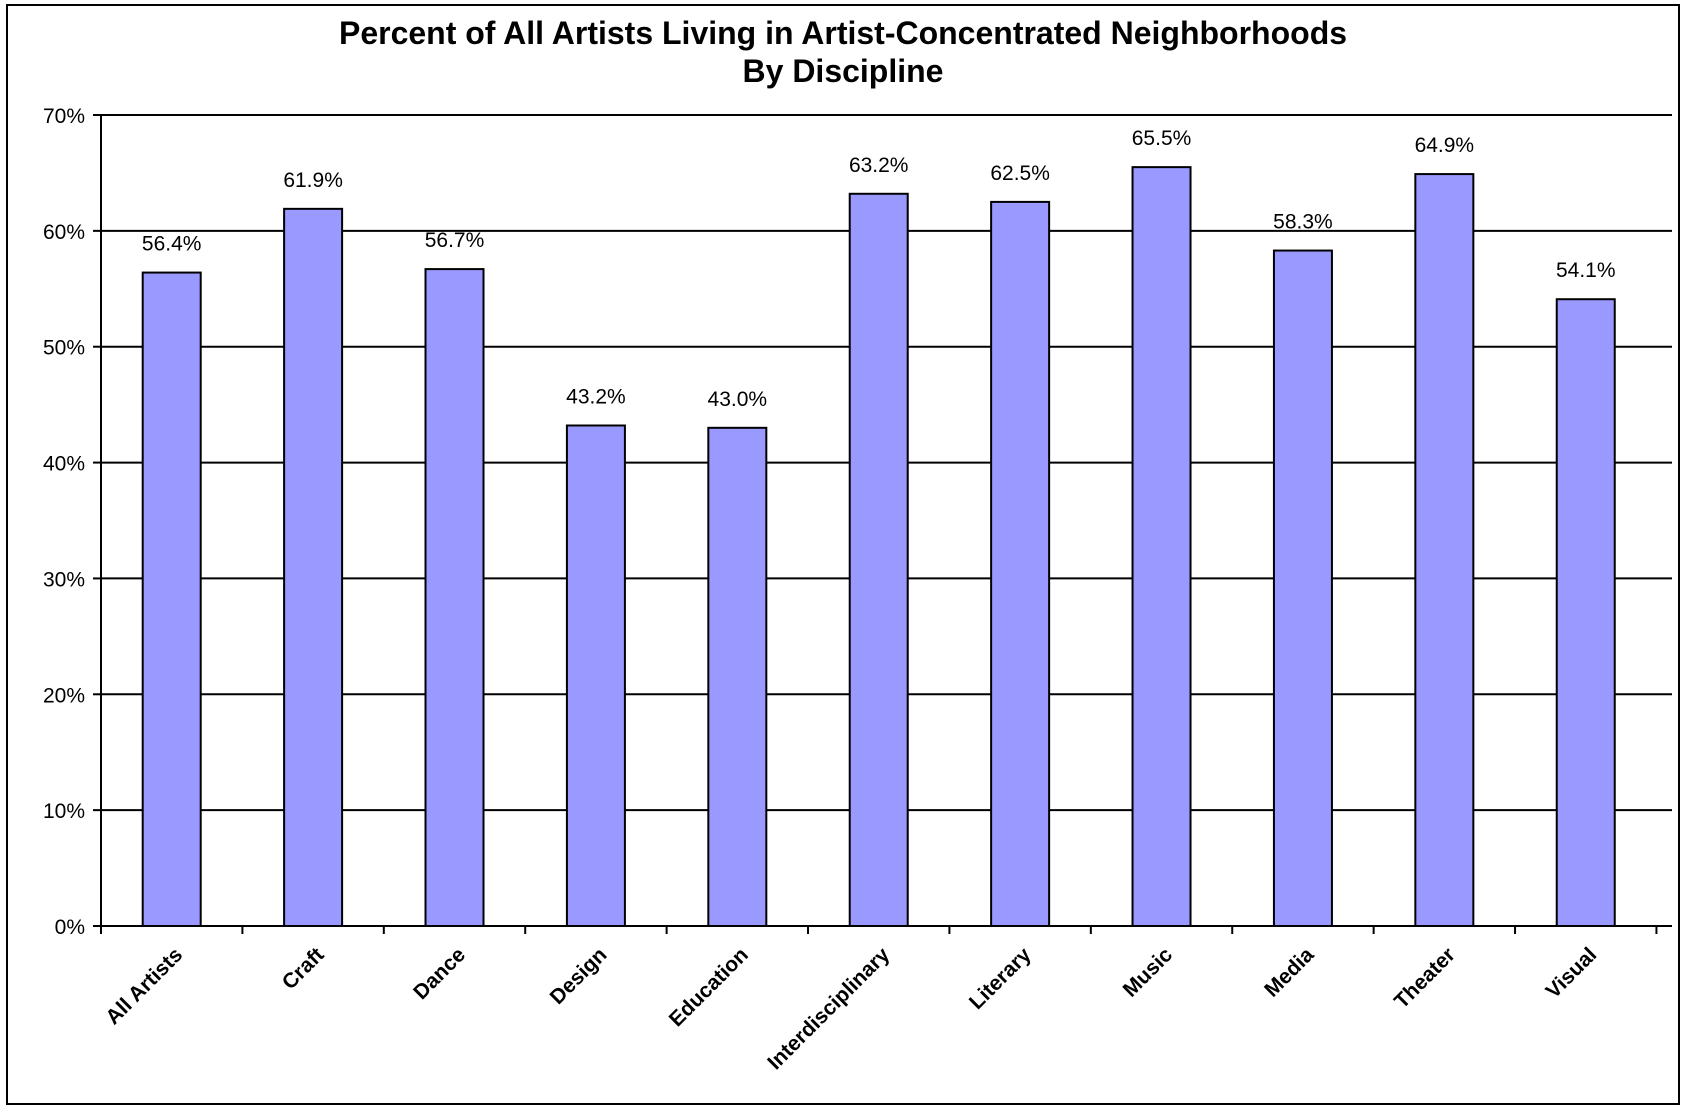  I want to click on y-tick-label: 40%, so click(64, 464).